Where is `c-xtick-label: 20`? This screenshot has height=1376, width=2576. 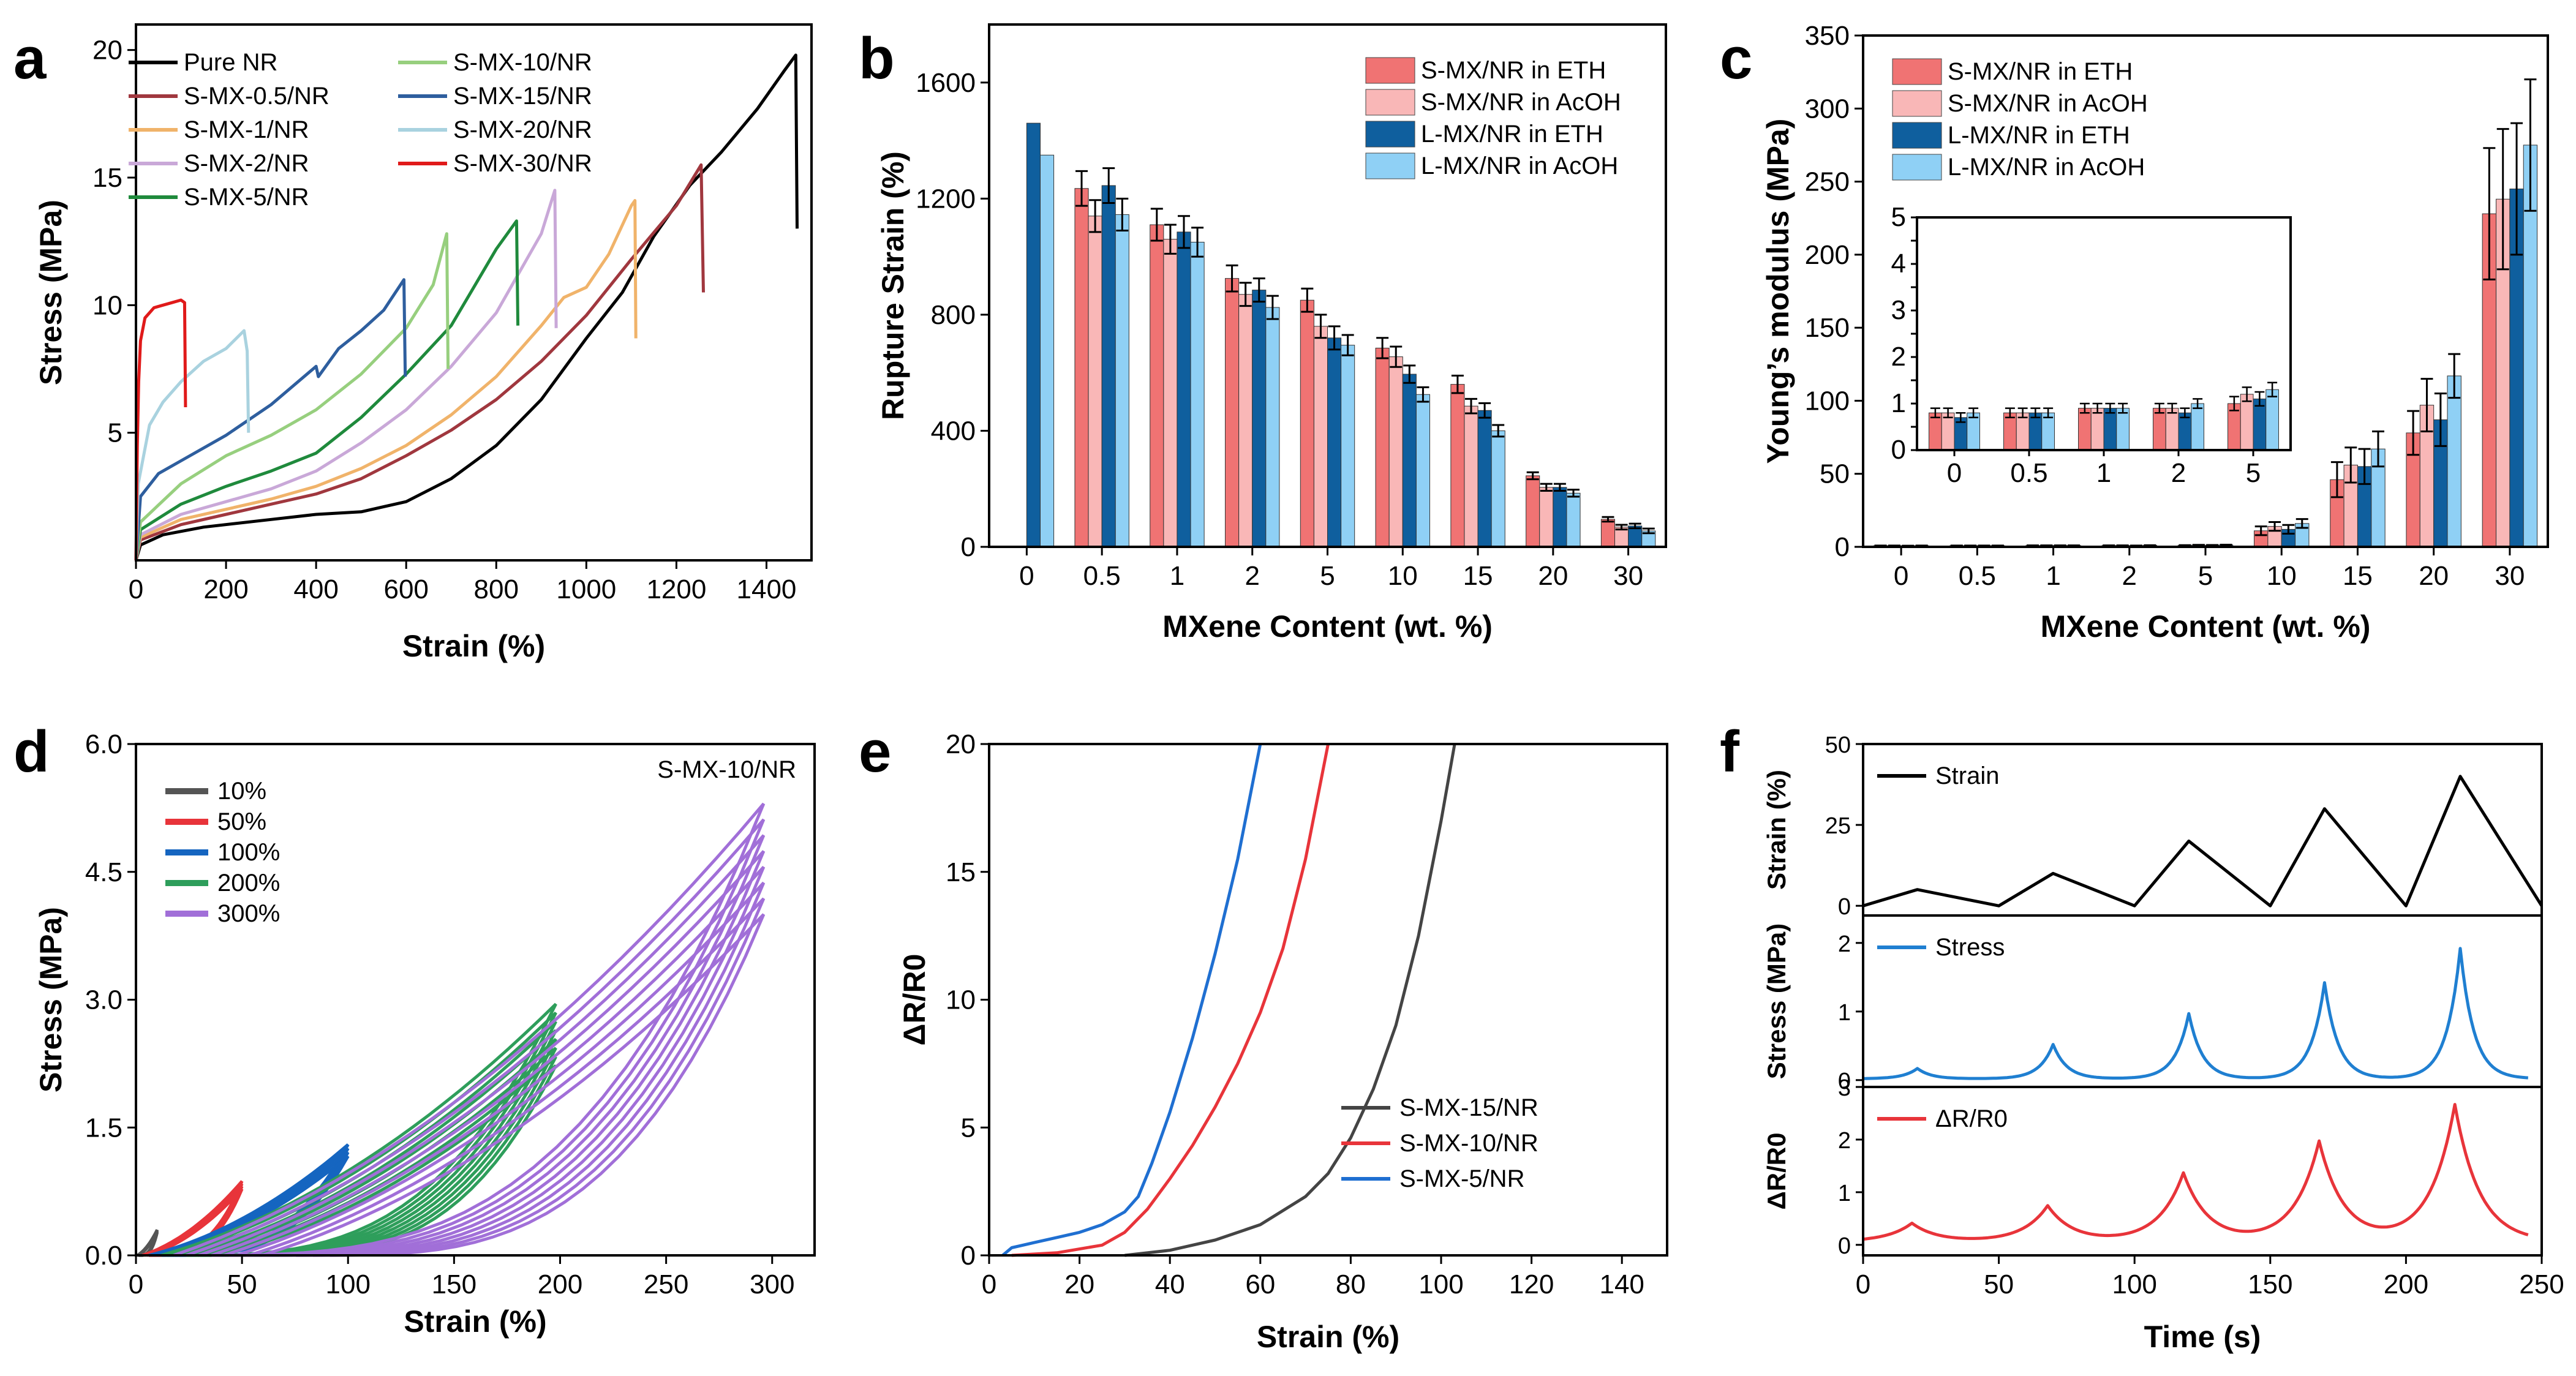
c-xtick-label: 20 is located at coordinates (2434, 576).